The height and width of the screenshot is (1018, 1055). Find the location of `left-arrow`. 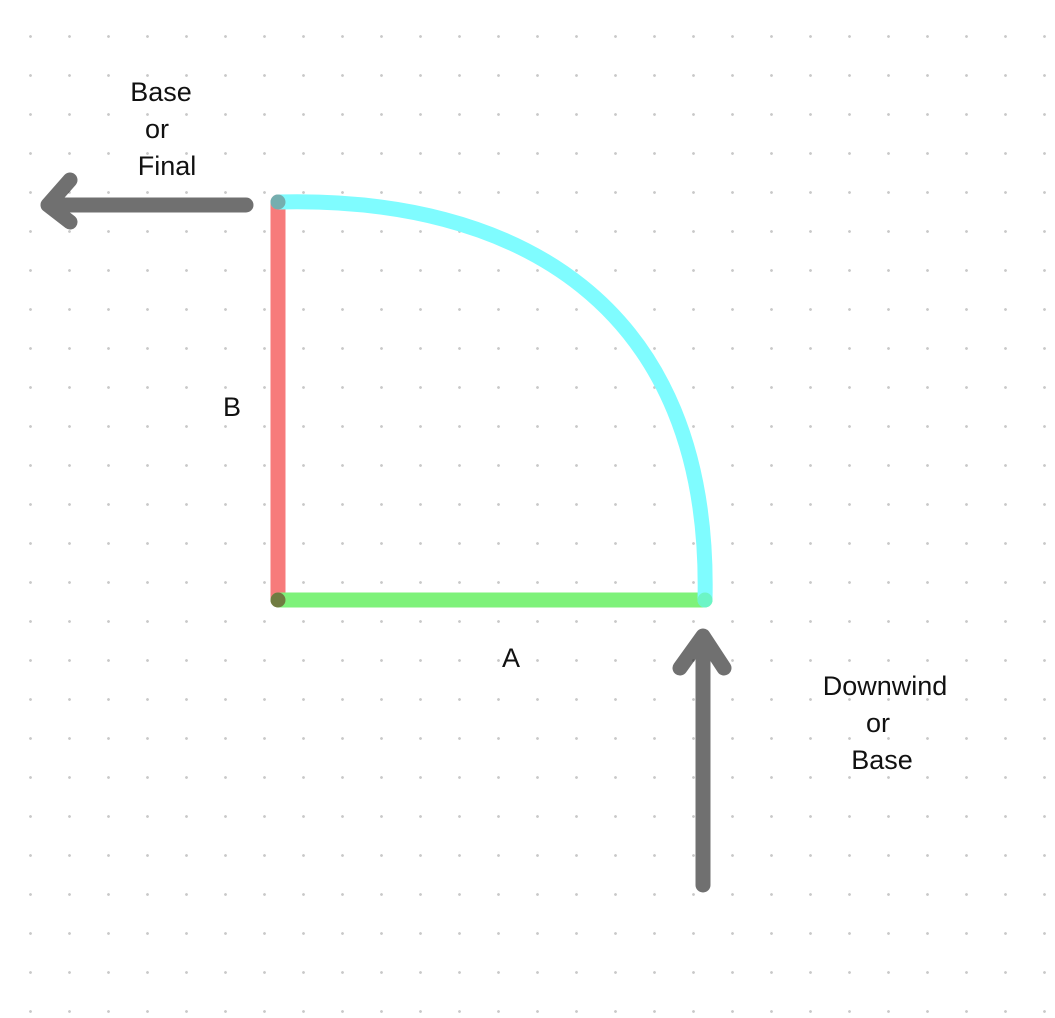

left-arrow is located at coordinates (147, 201).